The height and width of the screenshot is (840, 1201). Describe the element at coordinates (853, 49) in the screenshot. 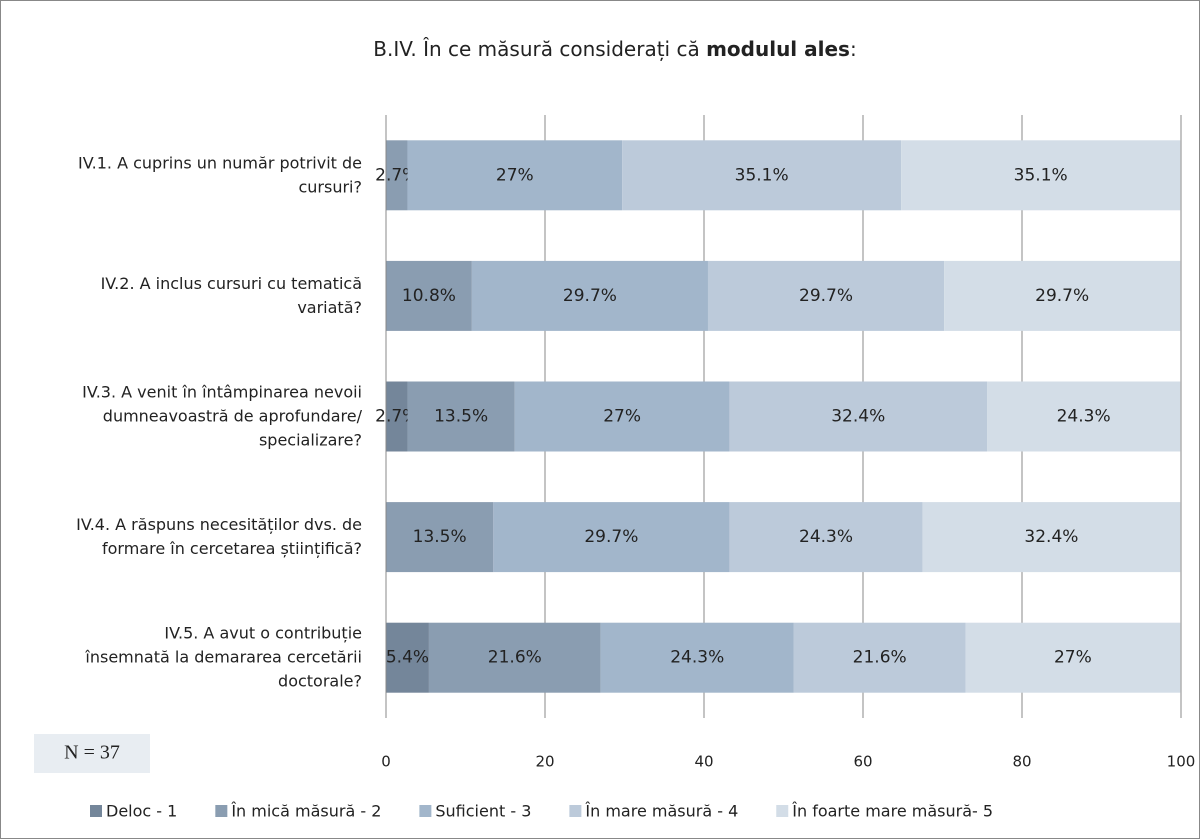

I see `title-part: :` at that location.